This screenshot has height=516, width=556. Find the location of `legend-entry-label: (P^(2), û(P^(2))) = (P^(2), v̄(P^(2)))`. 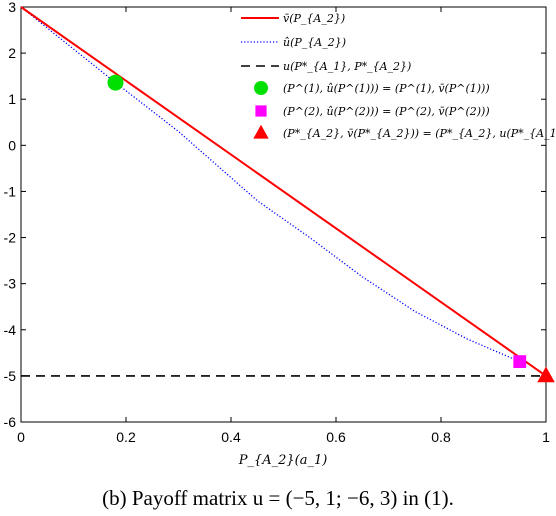

legend-entry-label: (P^(2), û(P^(2))) = (P^(2), v̄(P^(2))) is located at coordinates (386, 111).